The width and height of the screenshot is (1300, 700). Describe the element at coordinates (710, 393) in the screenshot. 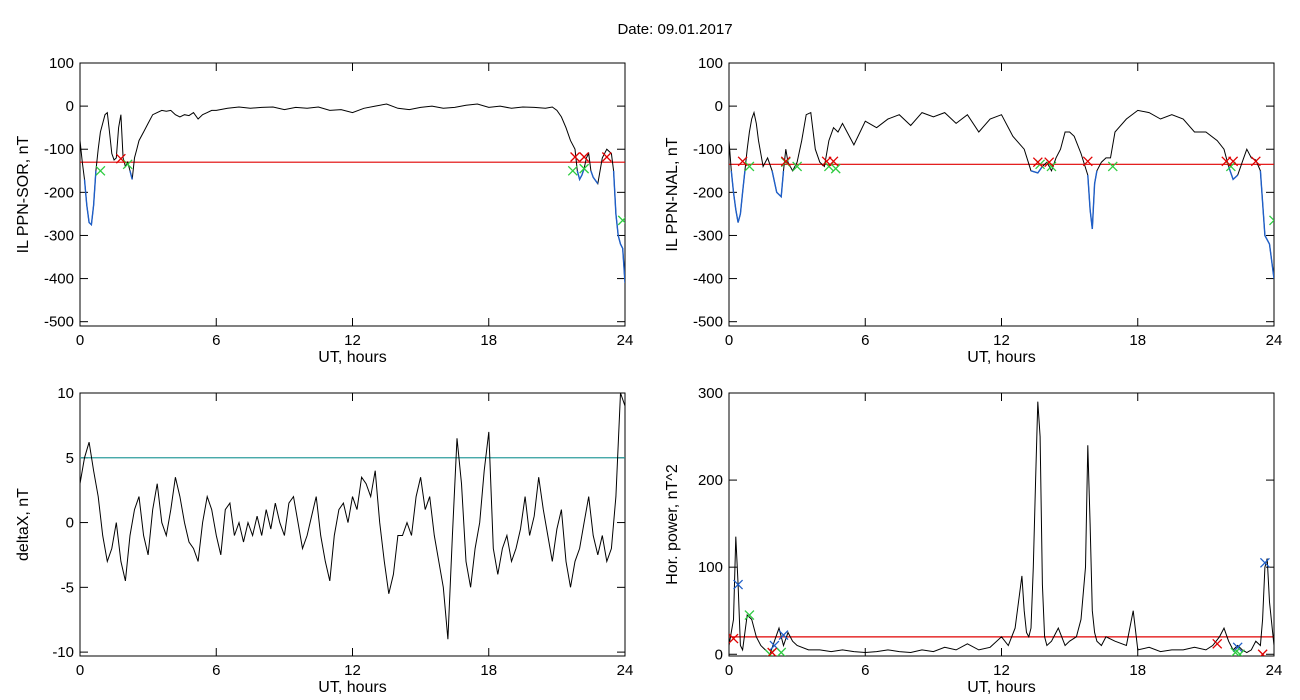

I see `y-tick-label: 300` at that location.